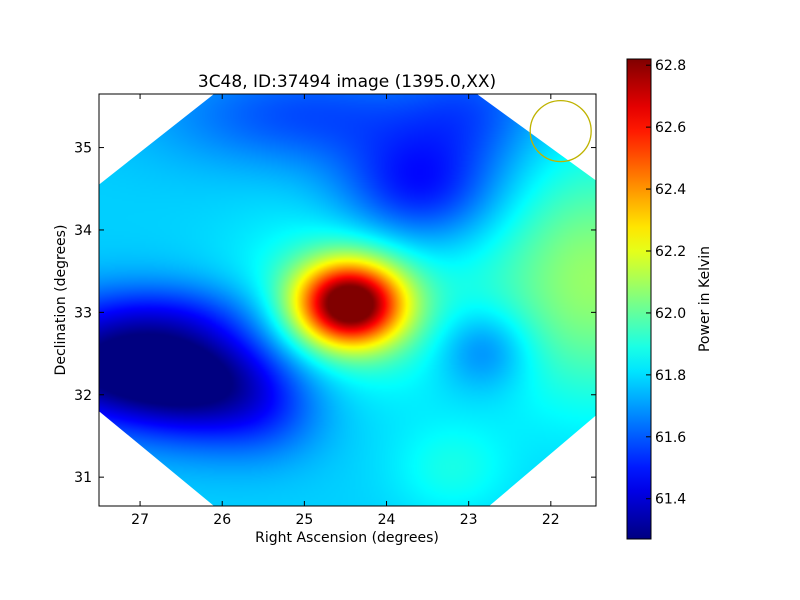  I want to click on x-tick-label: 26, so click(222, 520).